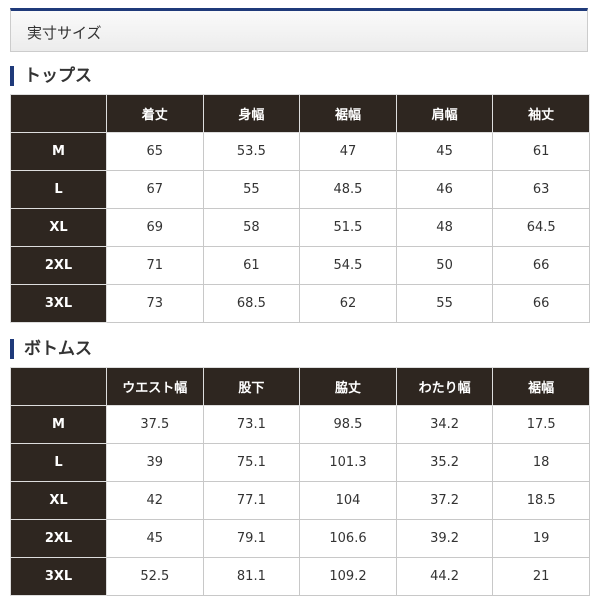 The height and width of the screenshot is (600, 600). What do you see at coordinates (155, 227) in the screenshot?
I see `measurement-cell: 69` at bounding box center [155, 227].